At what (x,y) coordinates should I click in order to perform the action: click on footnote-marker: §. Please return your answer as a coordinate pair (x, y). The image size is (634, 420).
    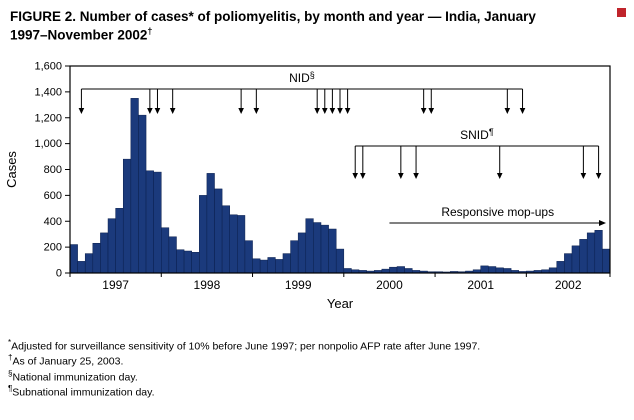
    Looking at the image, I should click on (10, 373).